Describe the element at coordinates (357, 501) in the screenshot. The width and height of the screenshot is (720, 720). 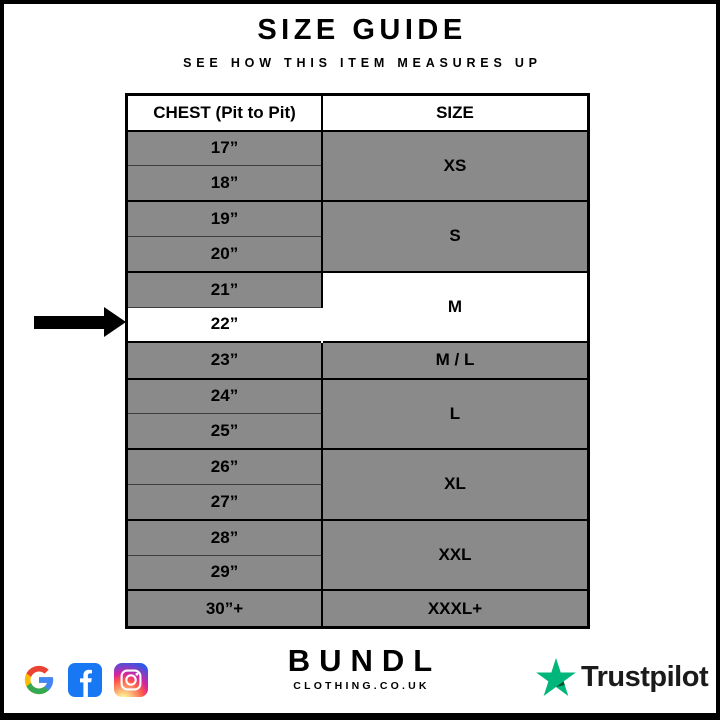
I see `table-row: 27”` at that location.